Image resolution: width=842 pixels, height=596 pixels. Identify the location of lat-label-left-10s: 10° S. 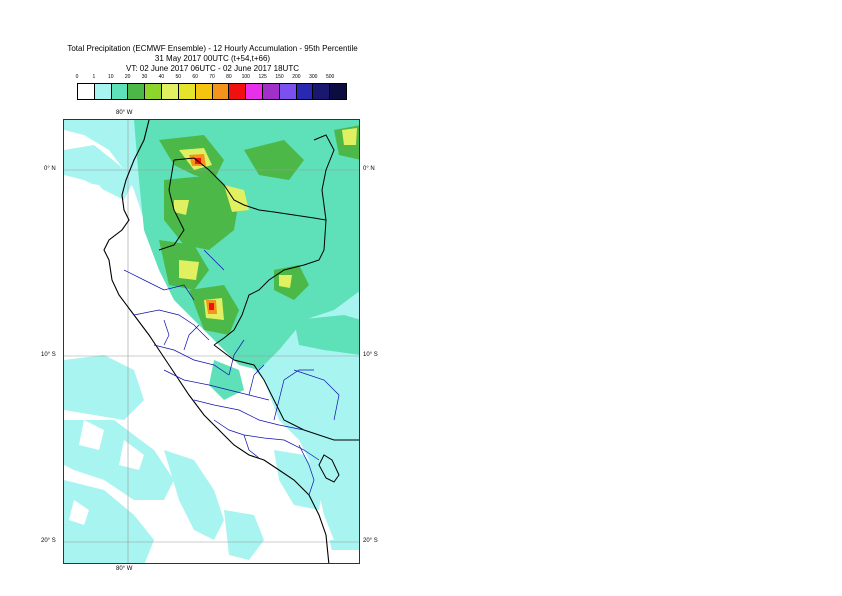
(48, 355).